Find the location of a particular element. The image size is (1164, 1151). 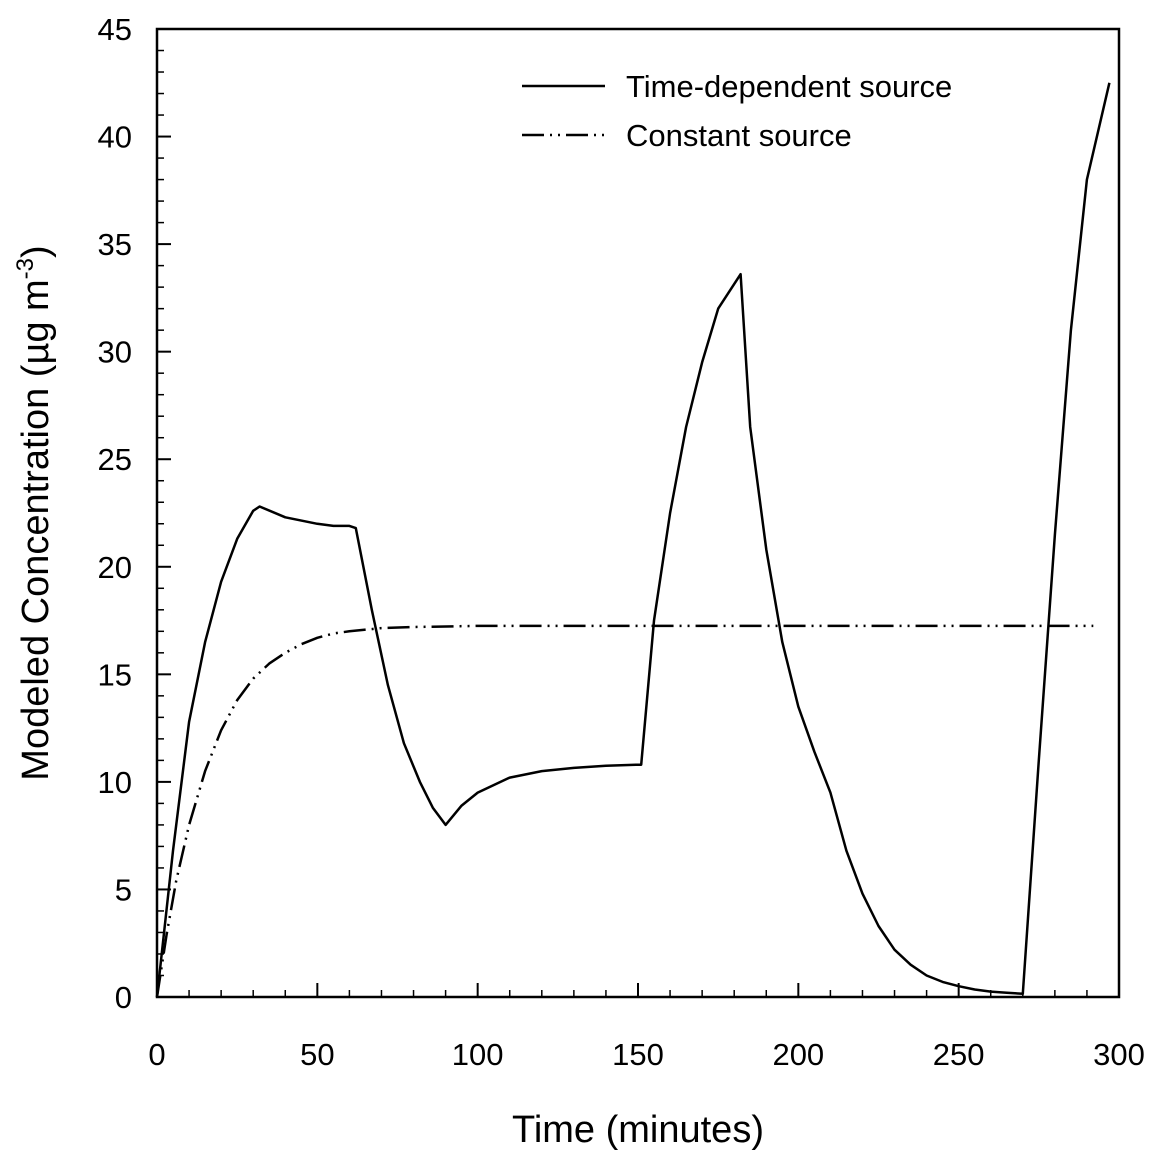

y-tick-label: 0 is located at coordinates (123, 997).